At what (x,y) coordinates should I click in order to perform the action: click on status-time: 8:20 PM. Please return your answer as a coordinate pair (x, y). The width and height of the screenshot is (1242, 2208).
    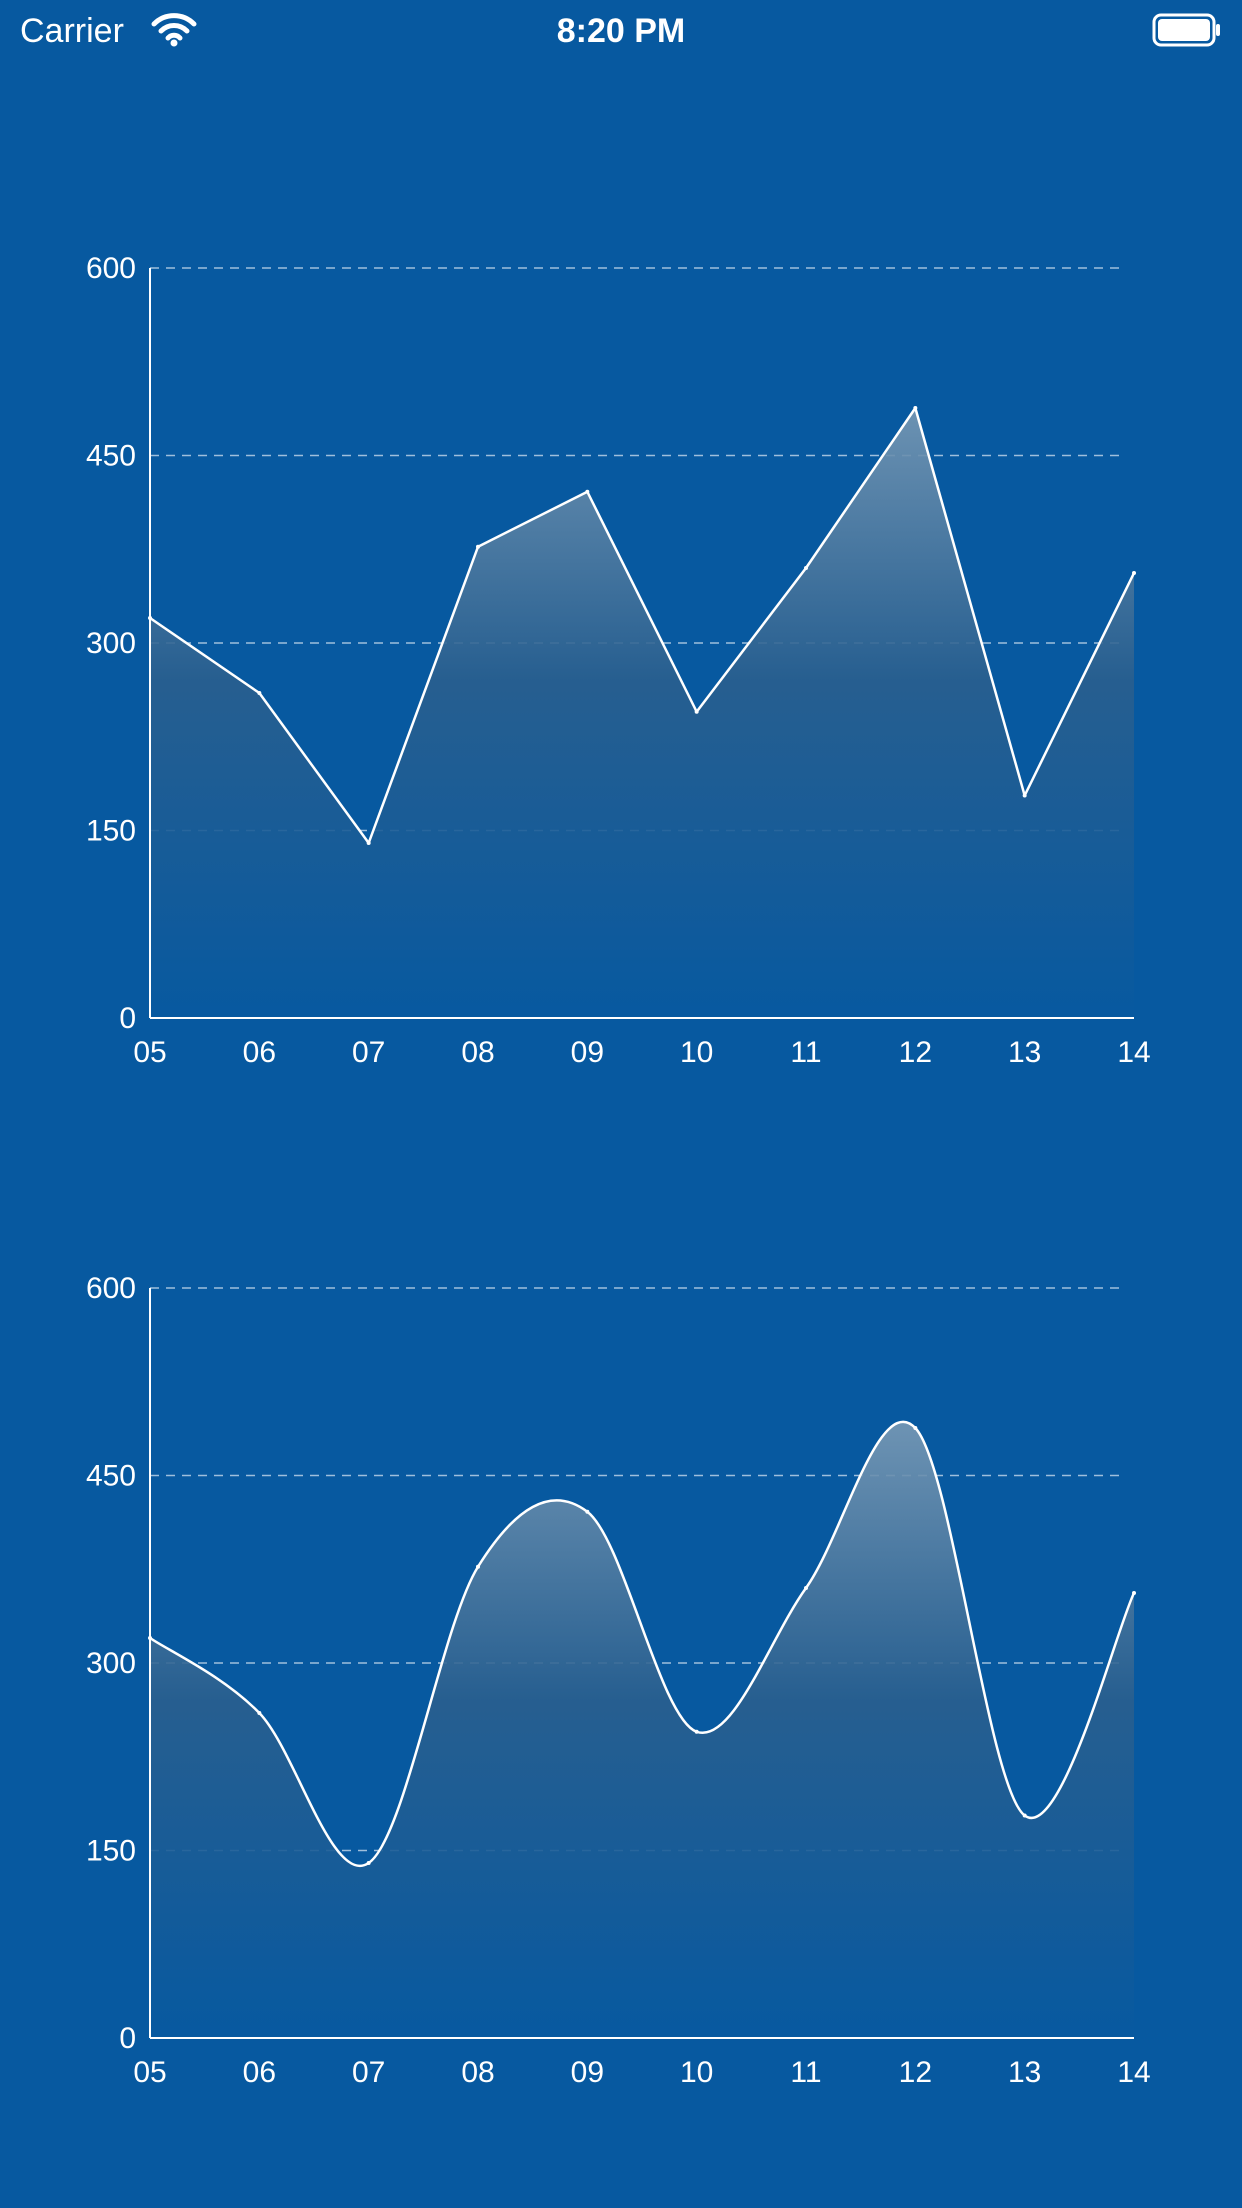
    Looking at the image, I should click on (621, 31).